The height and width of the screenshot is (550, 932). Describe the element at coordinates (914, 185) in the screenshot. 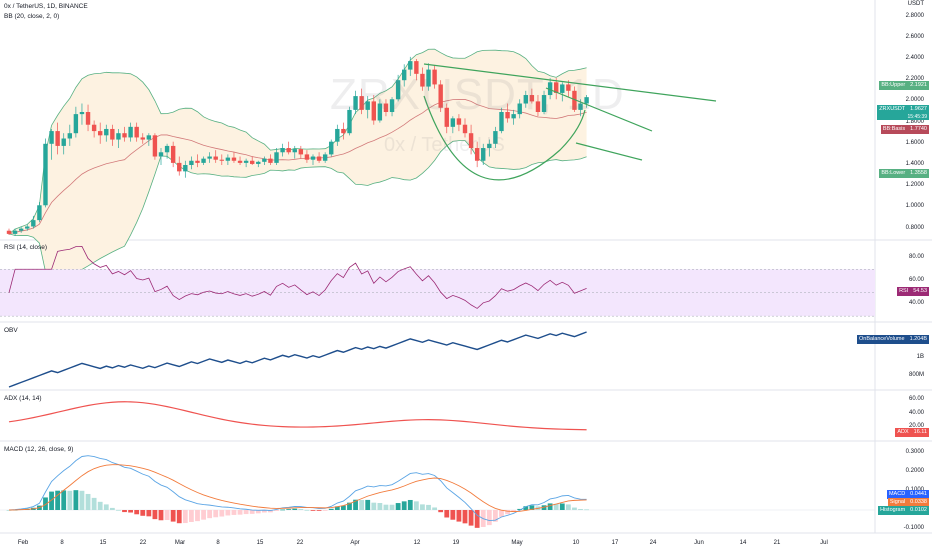

I see `price-tick: 1.2000` at that location.